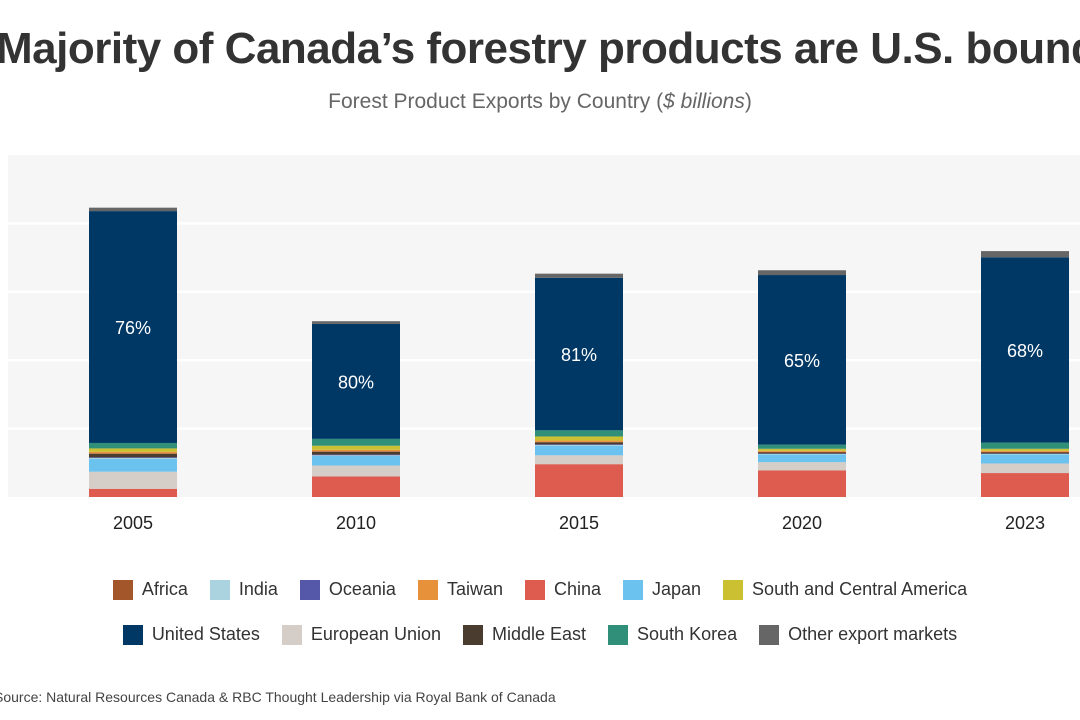 The width and height of the screenshot is (1080, 720). I want to click on bar-segment-other-export-markets-2023, so click(1025, 254).